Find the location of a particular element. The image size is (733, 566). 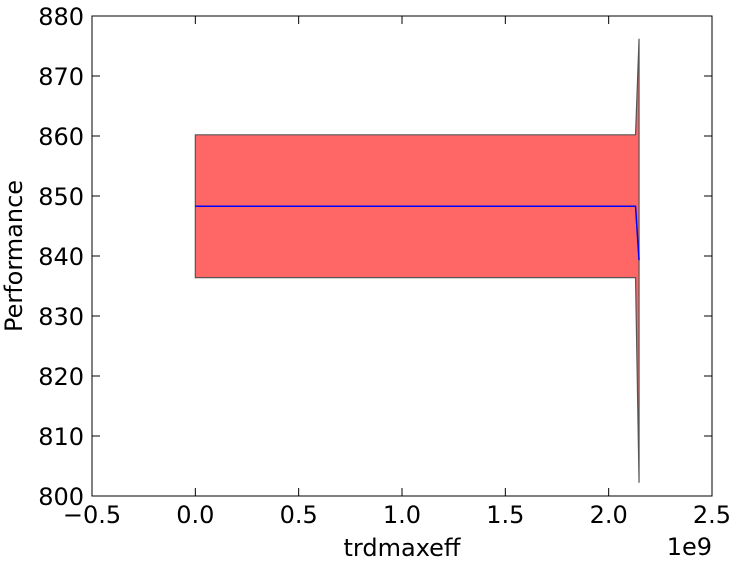

x-tick-label: −0.5 is located at coordinates (92, 515).